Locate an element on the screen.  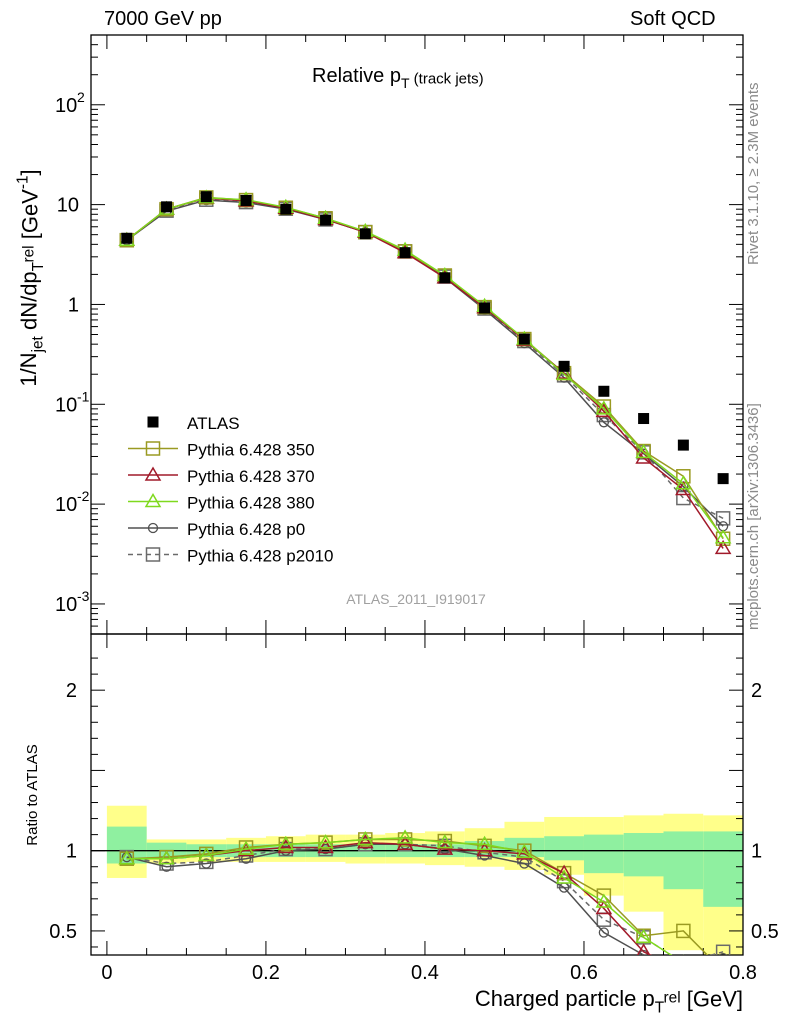
watermark: ATLAS_2011_I919017 is located at coordinates (416, 599).